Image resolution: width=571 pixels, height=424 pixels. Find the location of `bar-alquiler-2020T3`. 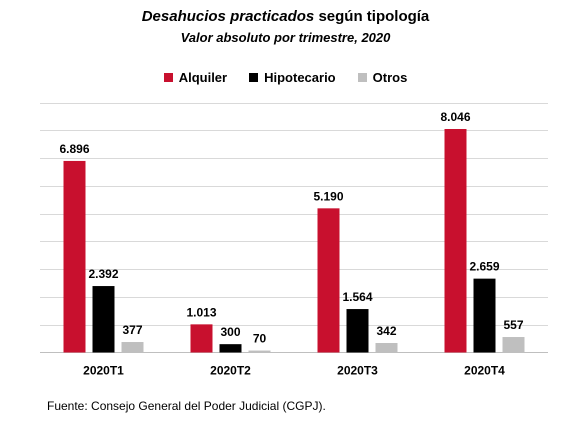

bar-alquiler-2020T3 is located at coordinates (328, 280).